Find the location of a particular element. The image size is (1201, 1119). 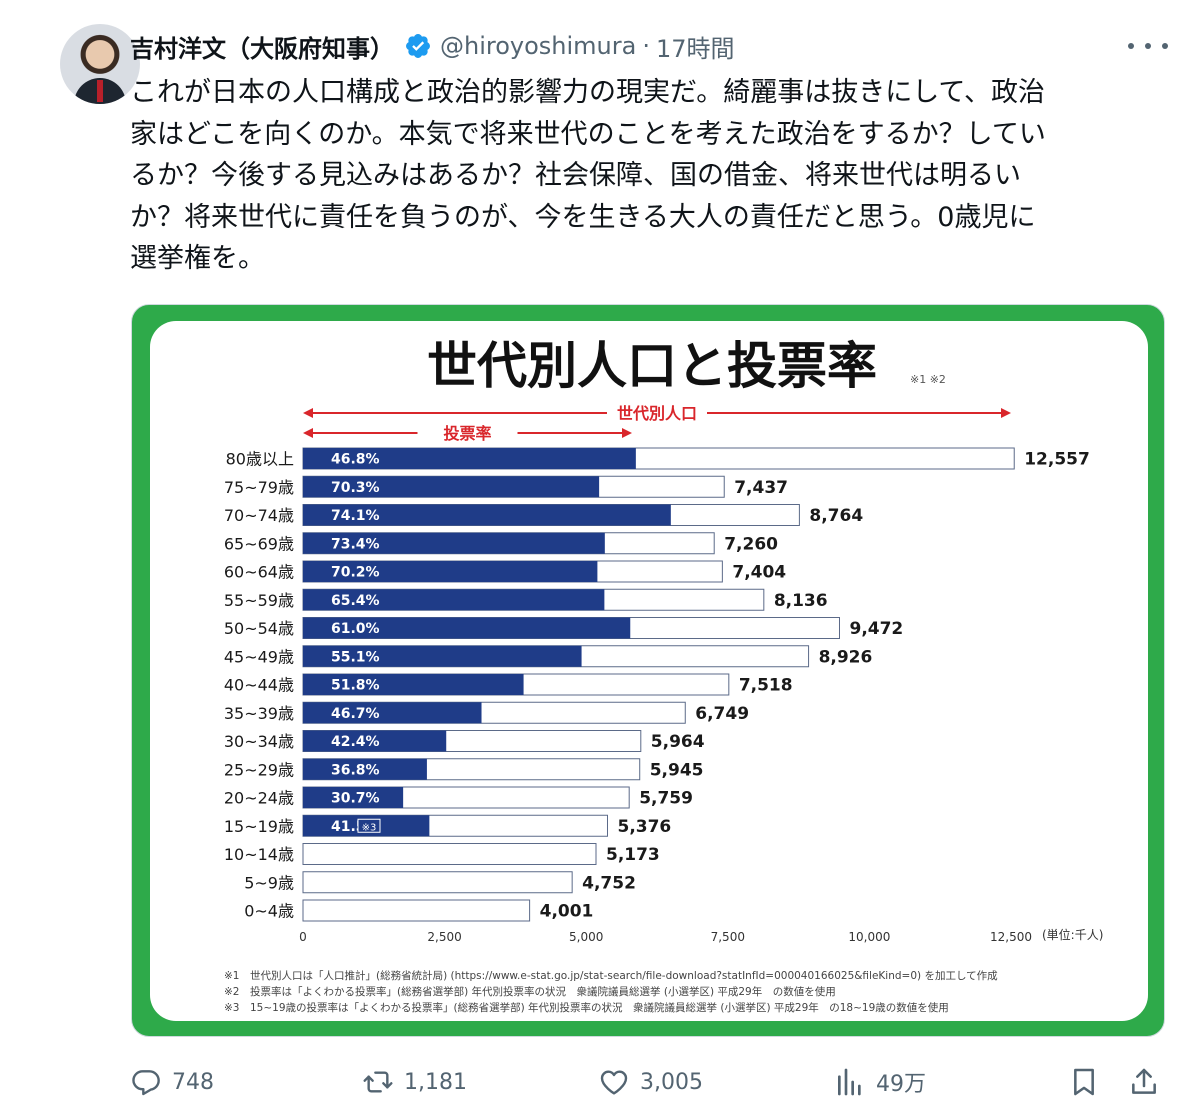

category-label: 60~64歳 is located at coordinates (259, 572).